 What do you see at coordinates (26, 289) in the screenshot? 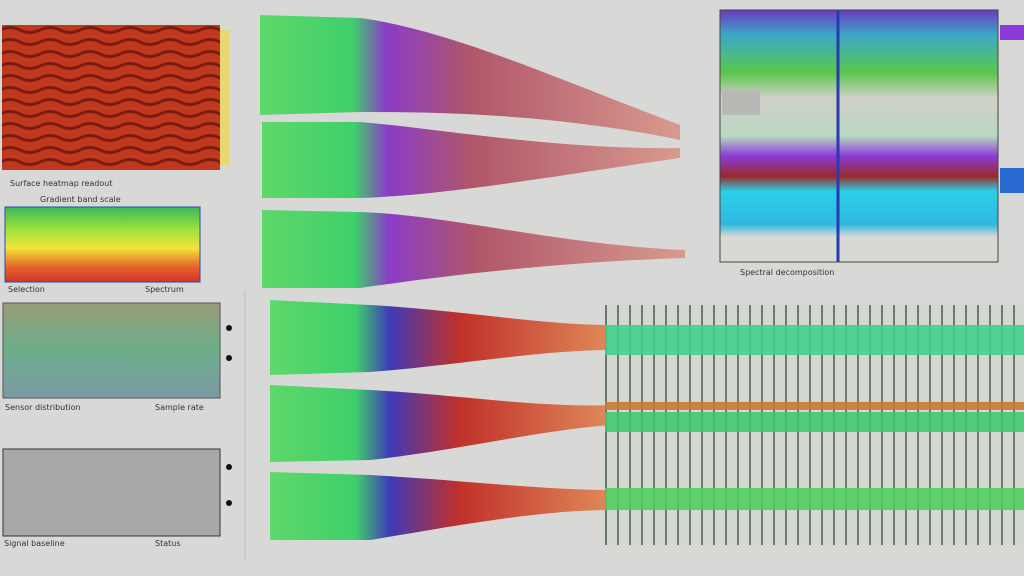
I see `caption: Selection` at bounding box center [26, 289].